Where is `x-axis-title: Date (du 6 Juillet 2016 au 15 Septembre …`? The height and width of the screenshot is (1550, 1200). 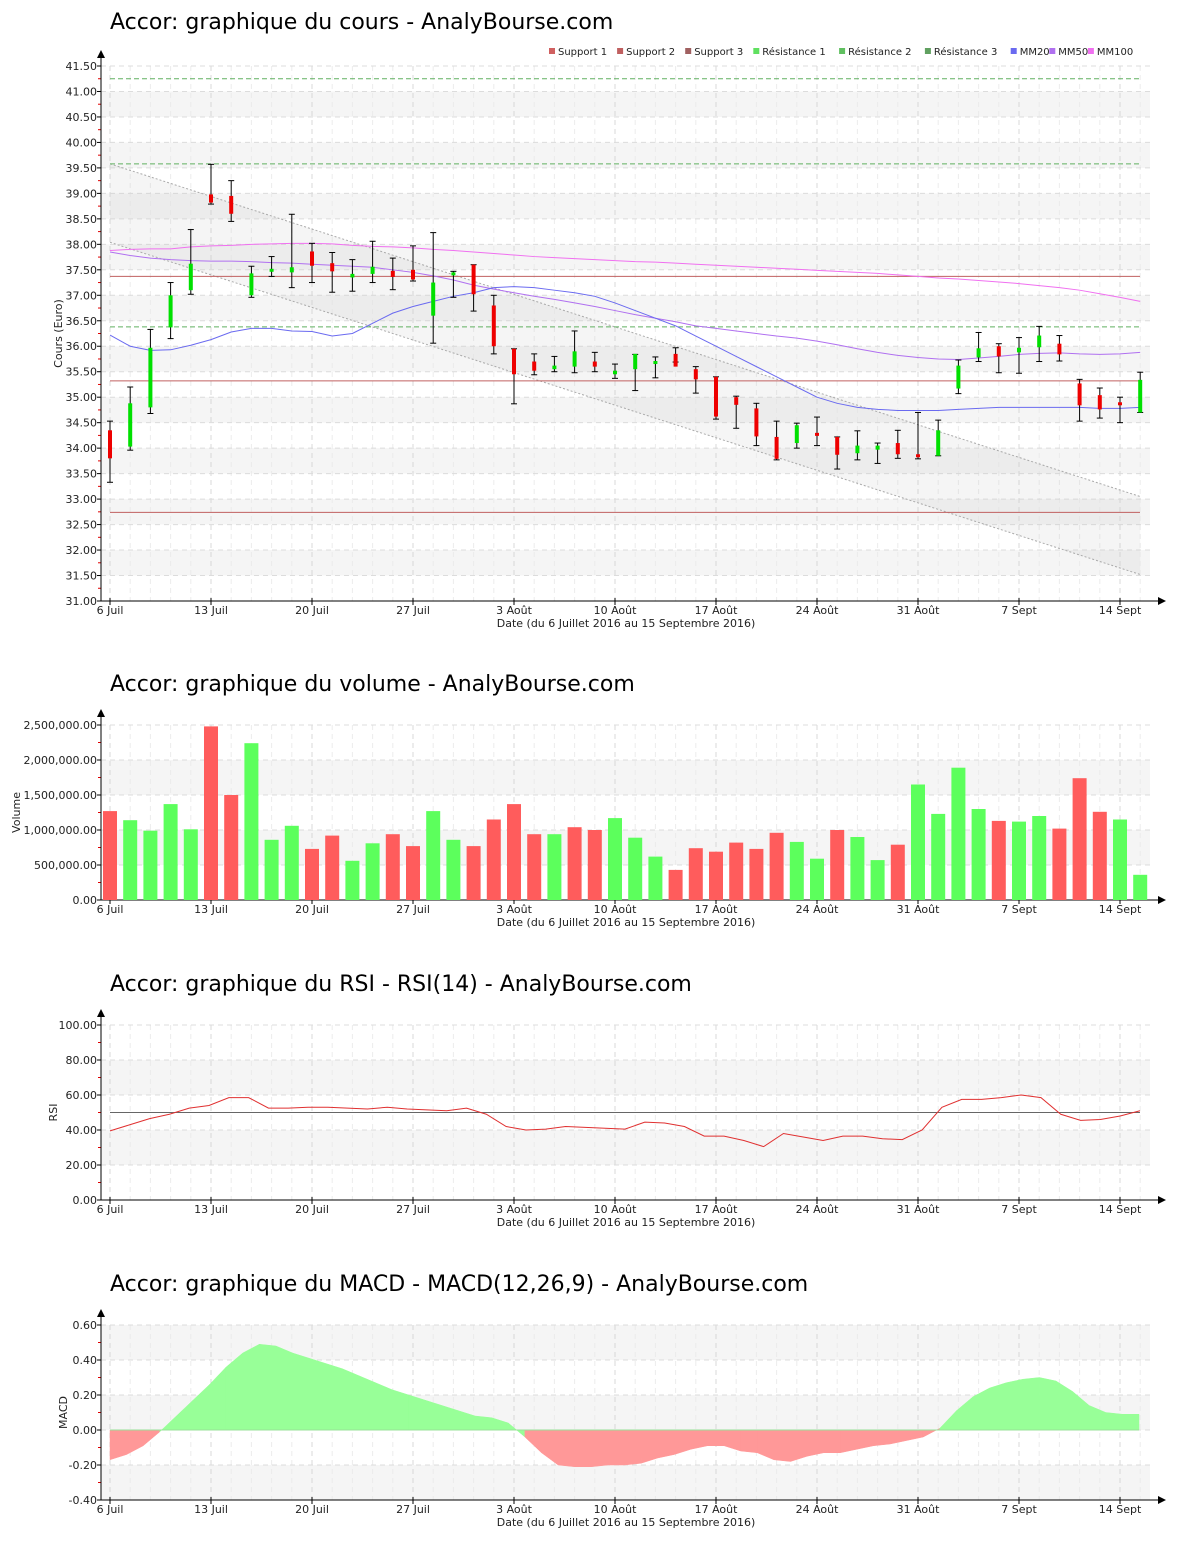 x-axis-title: Date (du 6 Juillet 2016 au 15 Septembre … is located at coordinates (626, 1222).